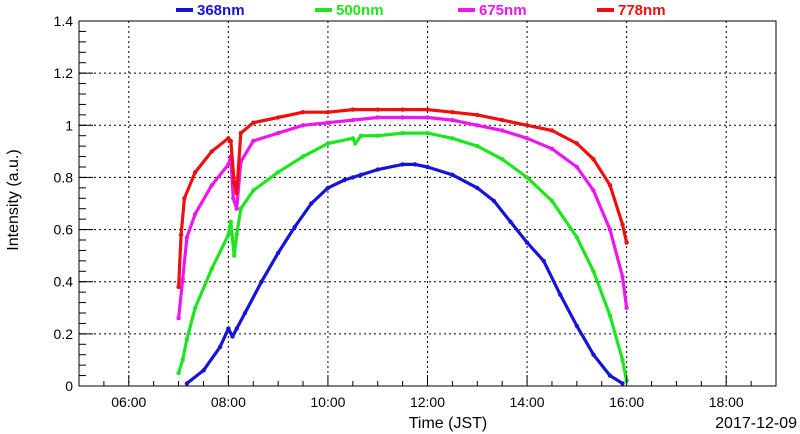 Image resolution: width=800 pixels, height=434 pixels. Describe the element at coordinates (427, 402) in the screenshot. I see `x-tick-label: 12:00` at that location.